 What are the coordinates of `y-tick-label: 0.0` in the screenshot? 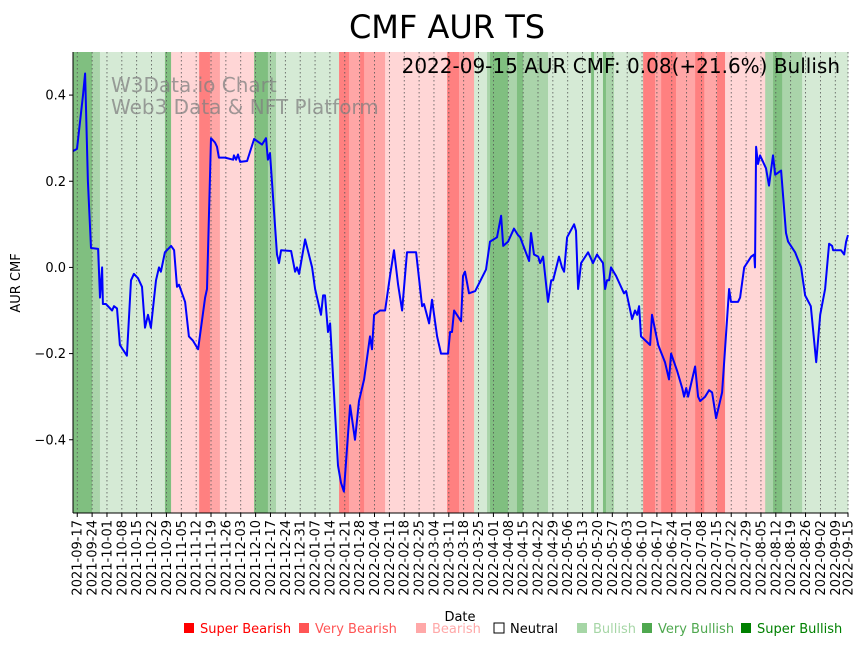 It's located at (55, 268).